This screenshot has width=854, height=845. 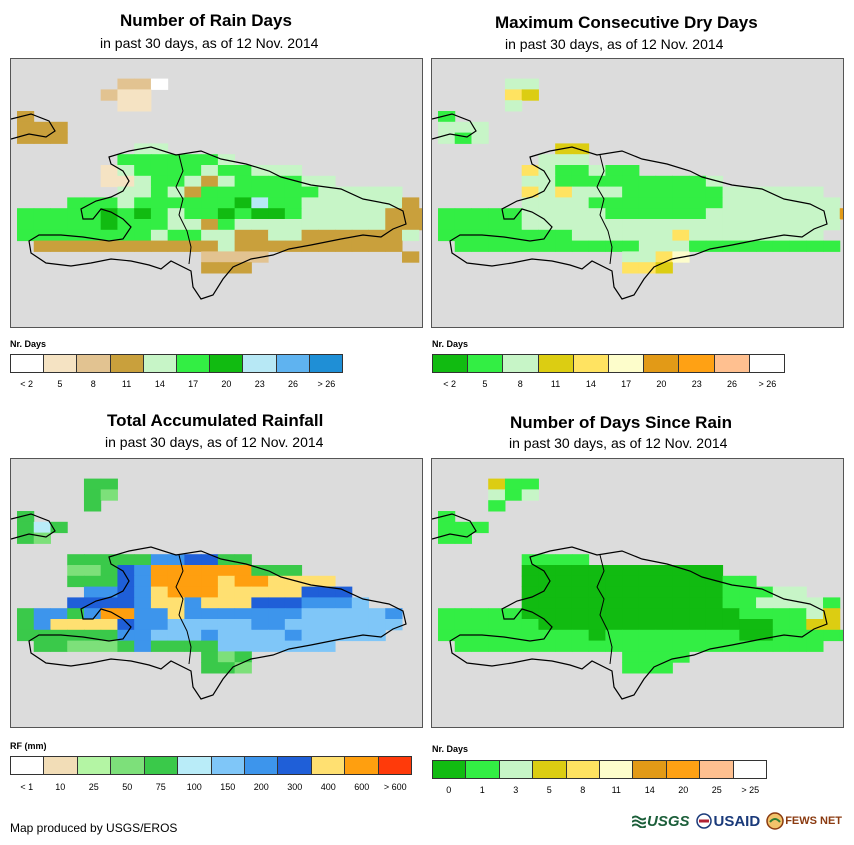 I want to click on dry-days-legend-title: Nr. Days, so click(x=450, y=344).